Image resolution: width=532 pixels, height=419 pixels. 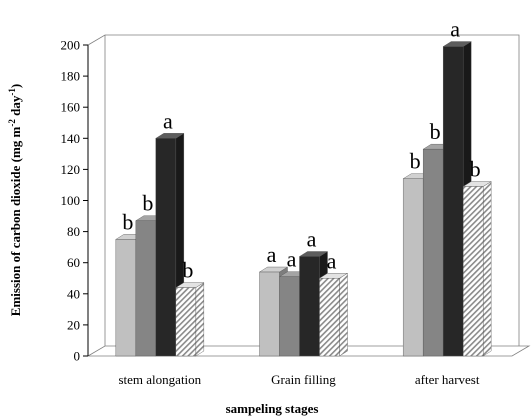 What do you see at coordinates (71, 76) in the screenshot?
I see `y-tick-label: 180` at bounding box center [71, 76].